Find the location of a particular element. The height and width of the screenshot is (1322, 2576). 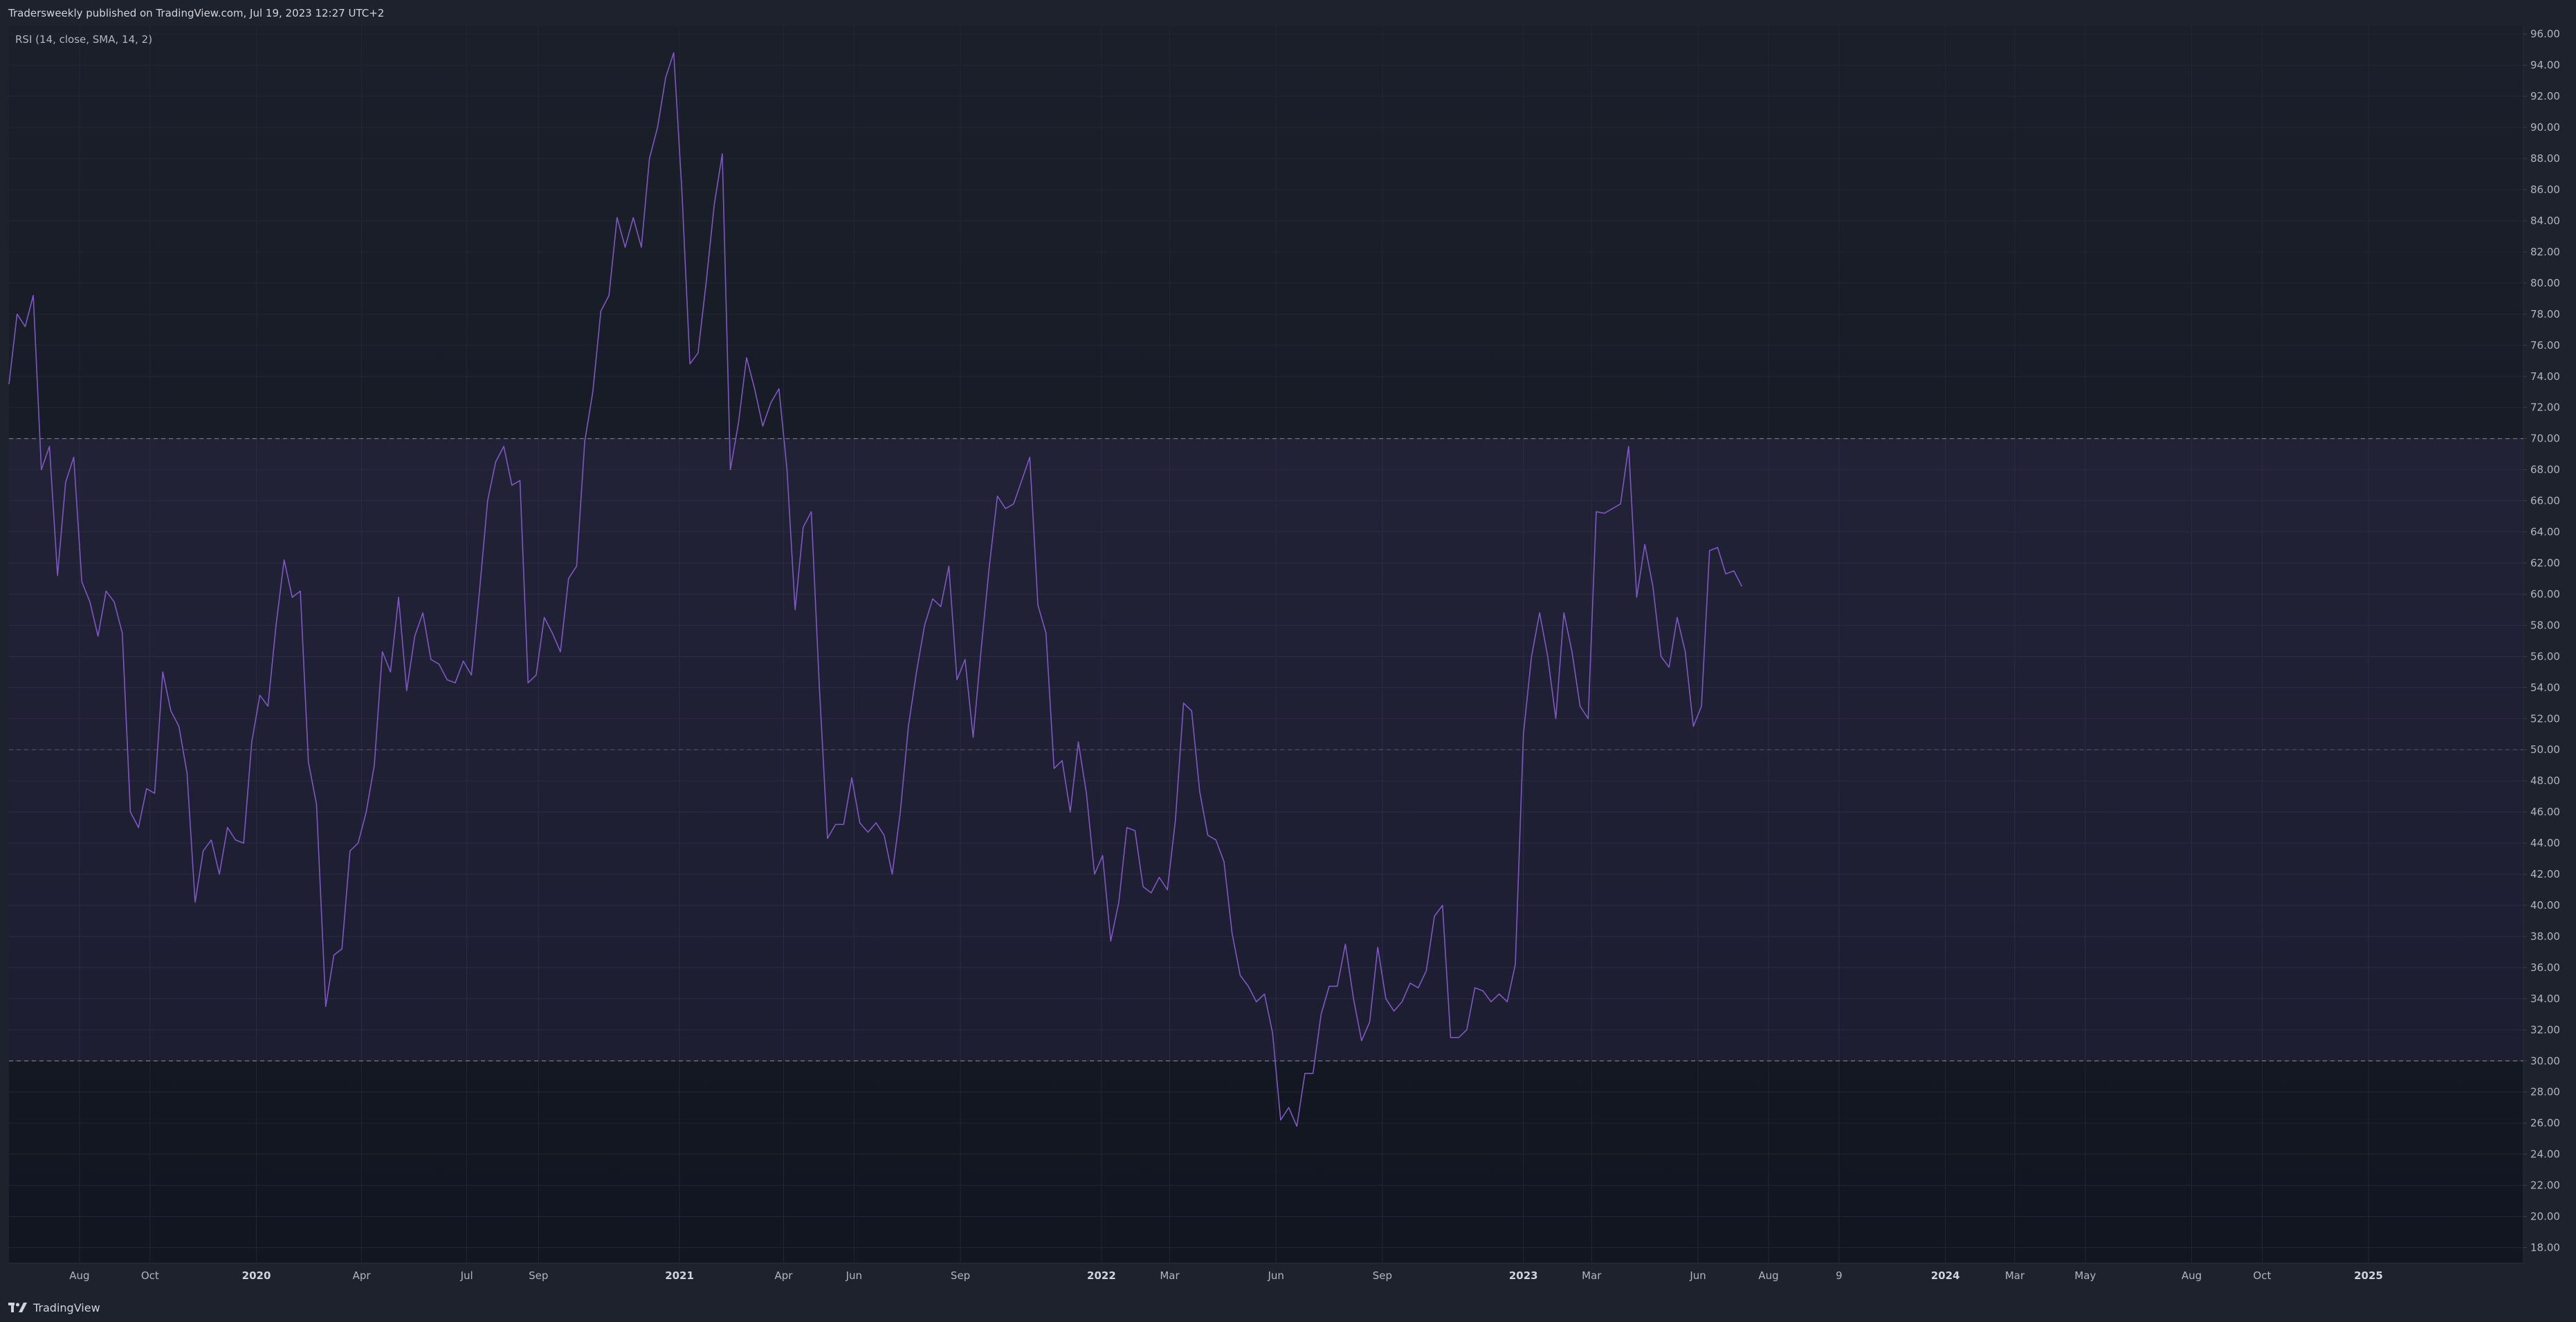

tradingview-logo-icon is located at coordinates (18, 1307).